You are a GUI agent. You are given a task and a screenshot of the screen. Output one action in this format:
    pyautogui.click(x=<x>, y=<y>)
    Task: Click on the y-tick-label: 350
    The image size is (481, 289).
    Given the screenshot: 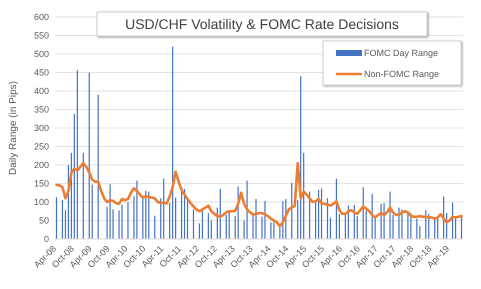 What is the action you would take?
    pyautogui.click(x=41, y=109)
    